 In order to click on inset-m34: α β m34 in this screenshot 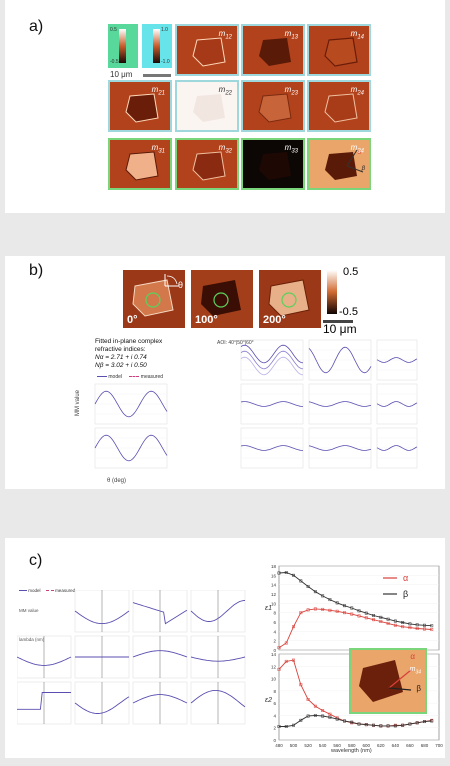, I will do `click(388, 681)`.